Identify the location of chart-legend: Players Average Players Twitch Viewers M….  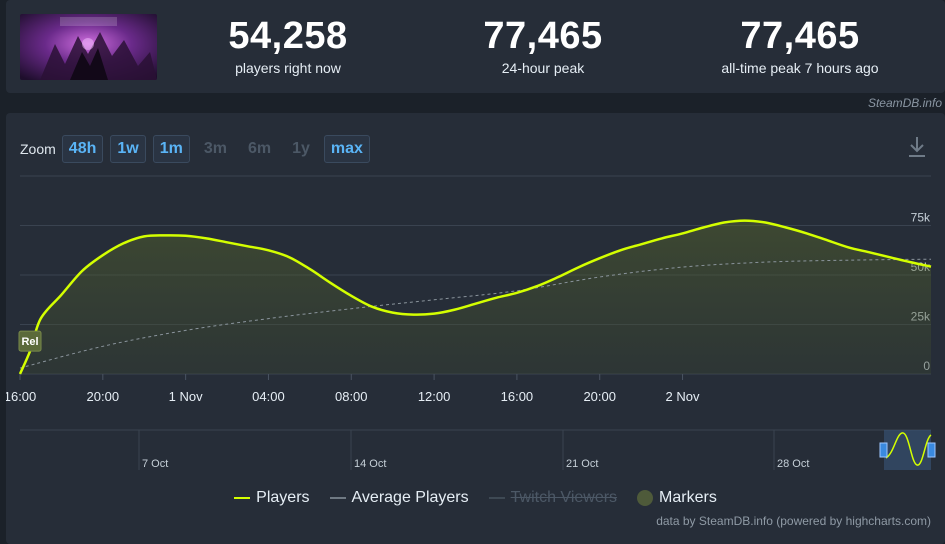
(475, 498).